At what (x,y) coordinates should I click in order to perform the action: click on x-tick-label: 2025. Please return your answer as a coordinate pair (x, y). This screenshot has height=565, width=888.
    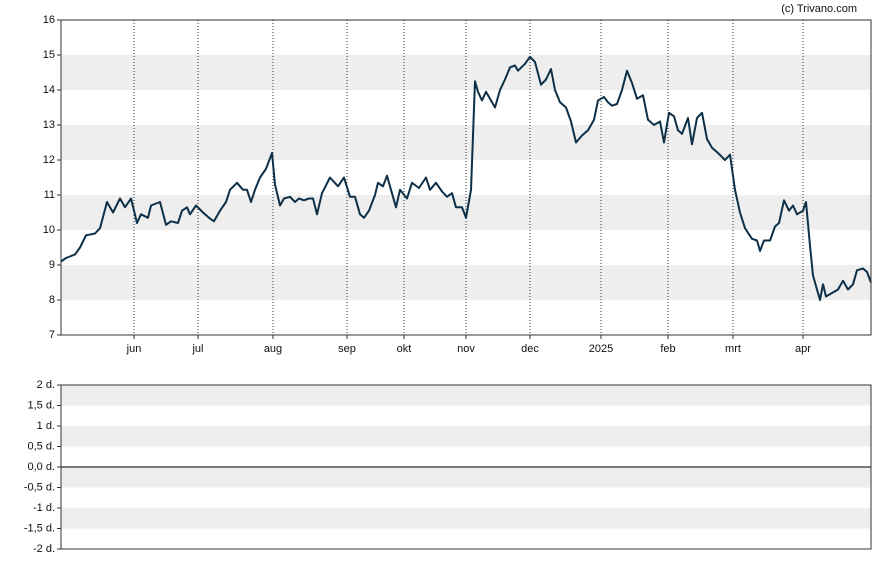
    Looking at the image, I should click on (601, 349).